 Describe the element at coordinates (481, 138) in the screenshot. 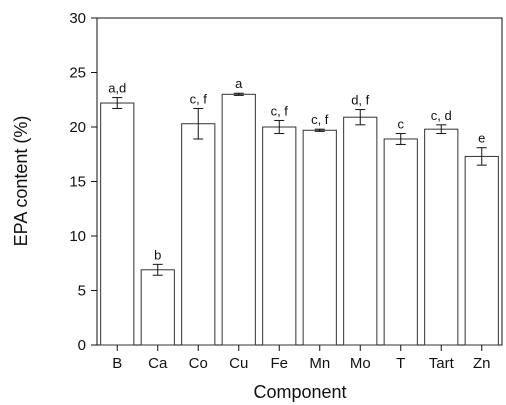

I see `significance-label: e` at that location.